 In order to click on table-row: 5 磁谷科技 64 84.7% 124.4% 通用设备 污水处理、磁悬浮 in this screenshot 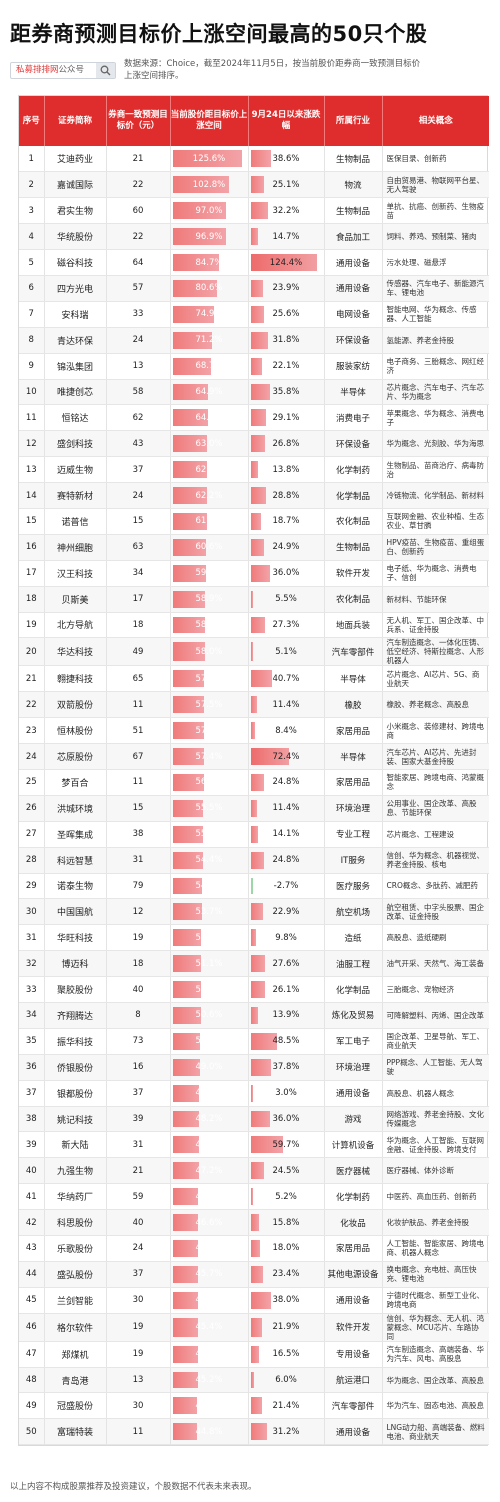, I will do `click(254, 262)`.